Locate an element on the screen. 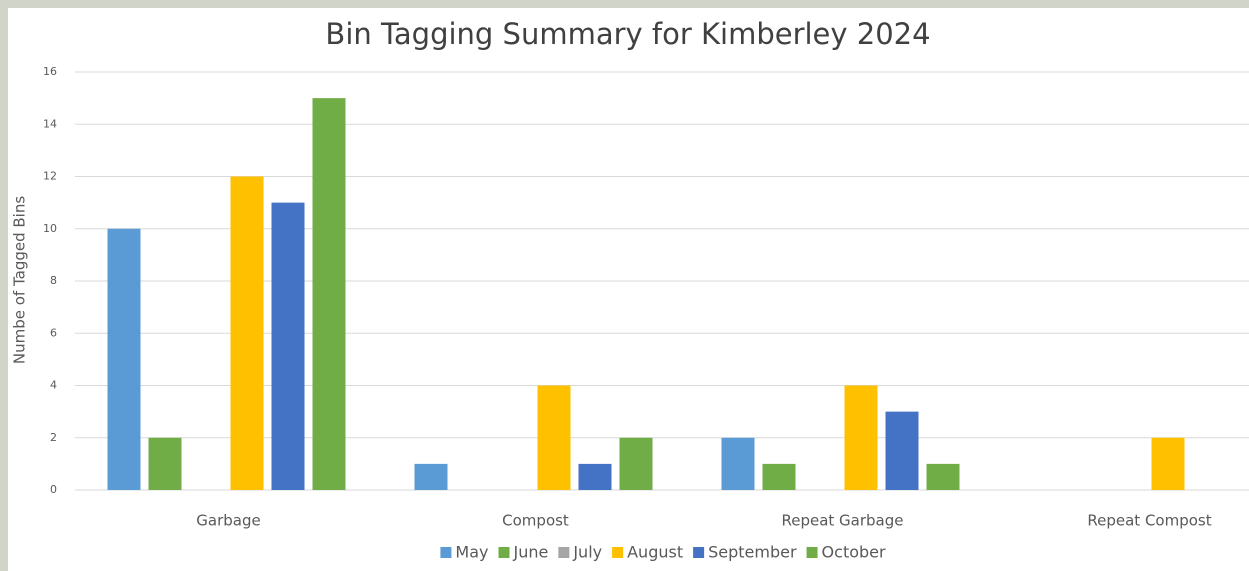 The width and height of the screenshot is (1249, 571). y-tick-label: 0 is located at coordinates (53, 489).